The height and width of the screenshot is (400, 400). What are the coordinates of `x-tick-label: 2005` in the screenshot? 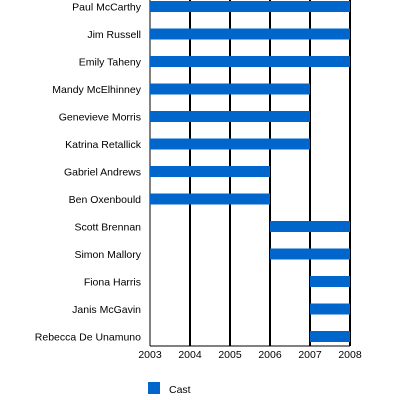 It's located at (230, 355).